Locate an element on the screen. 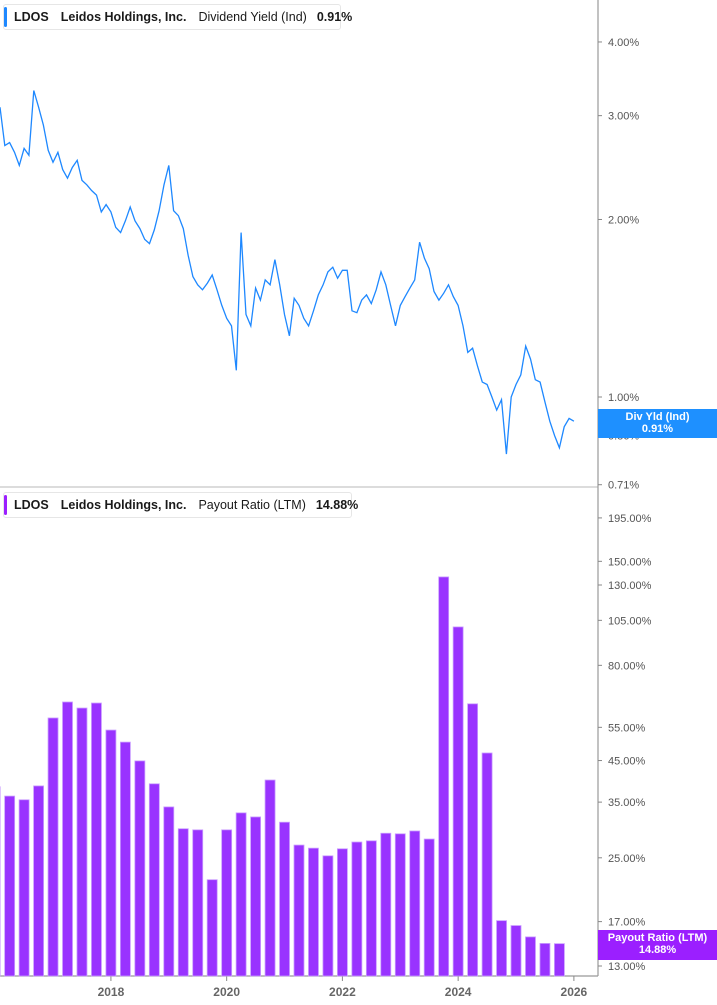 Image resolution: width=717 pixels, height=1005 pixels. y-tick-label: 25.00% is located at coordinates (627, 859).